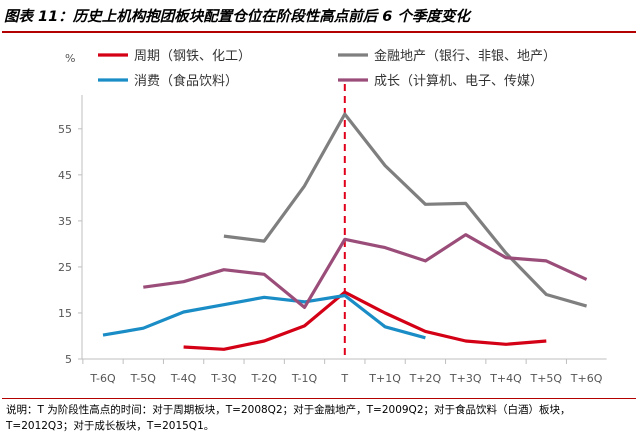  What do you see at coordinates (65, 267) in the screenshot?
I see `y-tick-label: 25` at bounding box center [65, 267].